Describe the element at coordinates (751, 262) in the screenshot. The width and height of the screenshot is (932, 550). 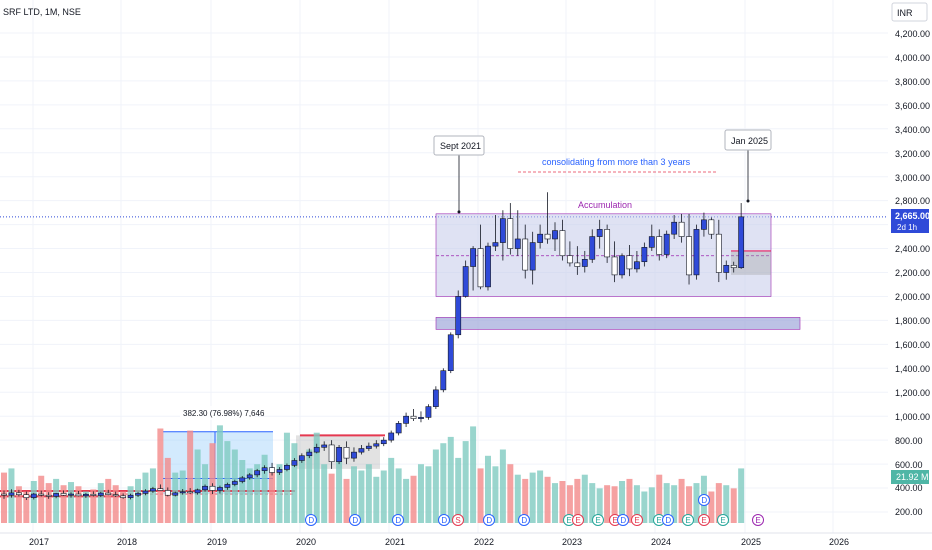
I see `target-zone` at that location.